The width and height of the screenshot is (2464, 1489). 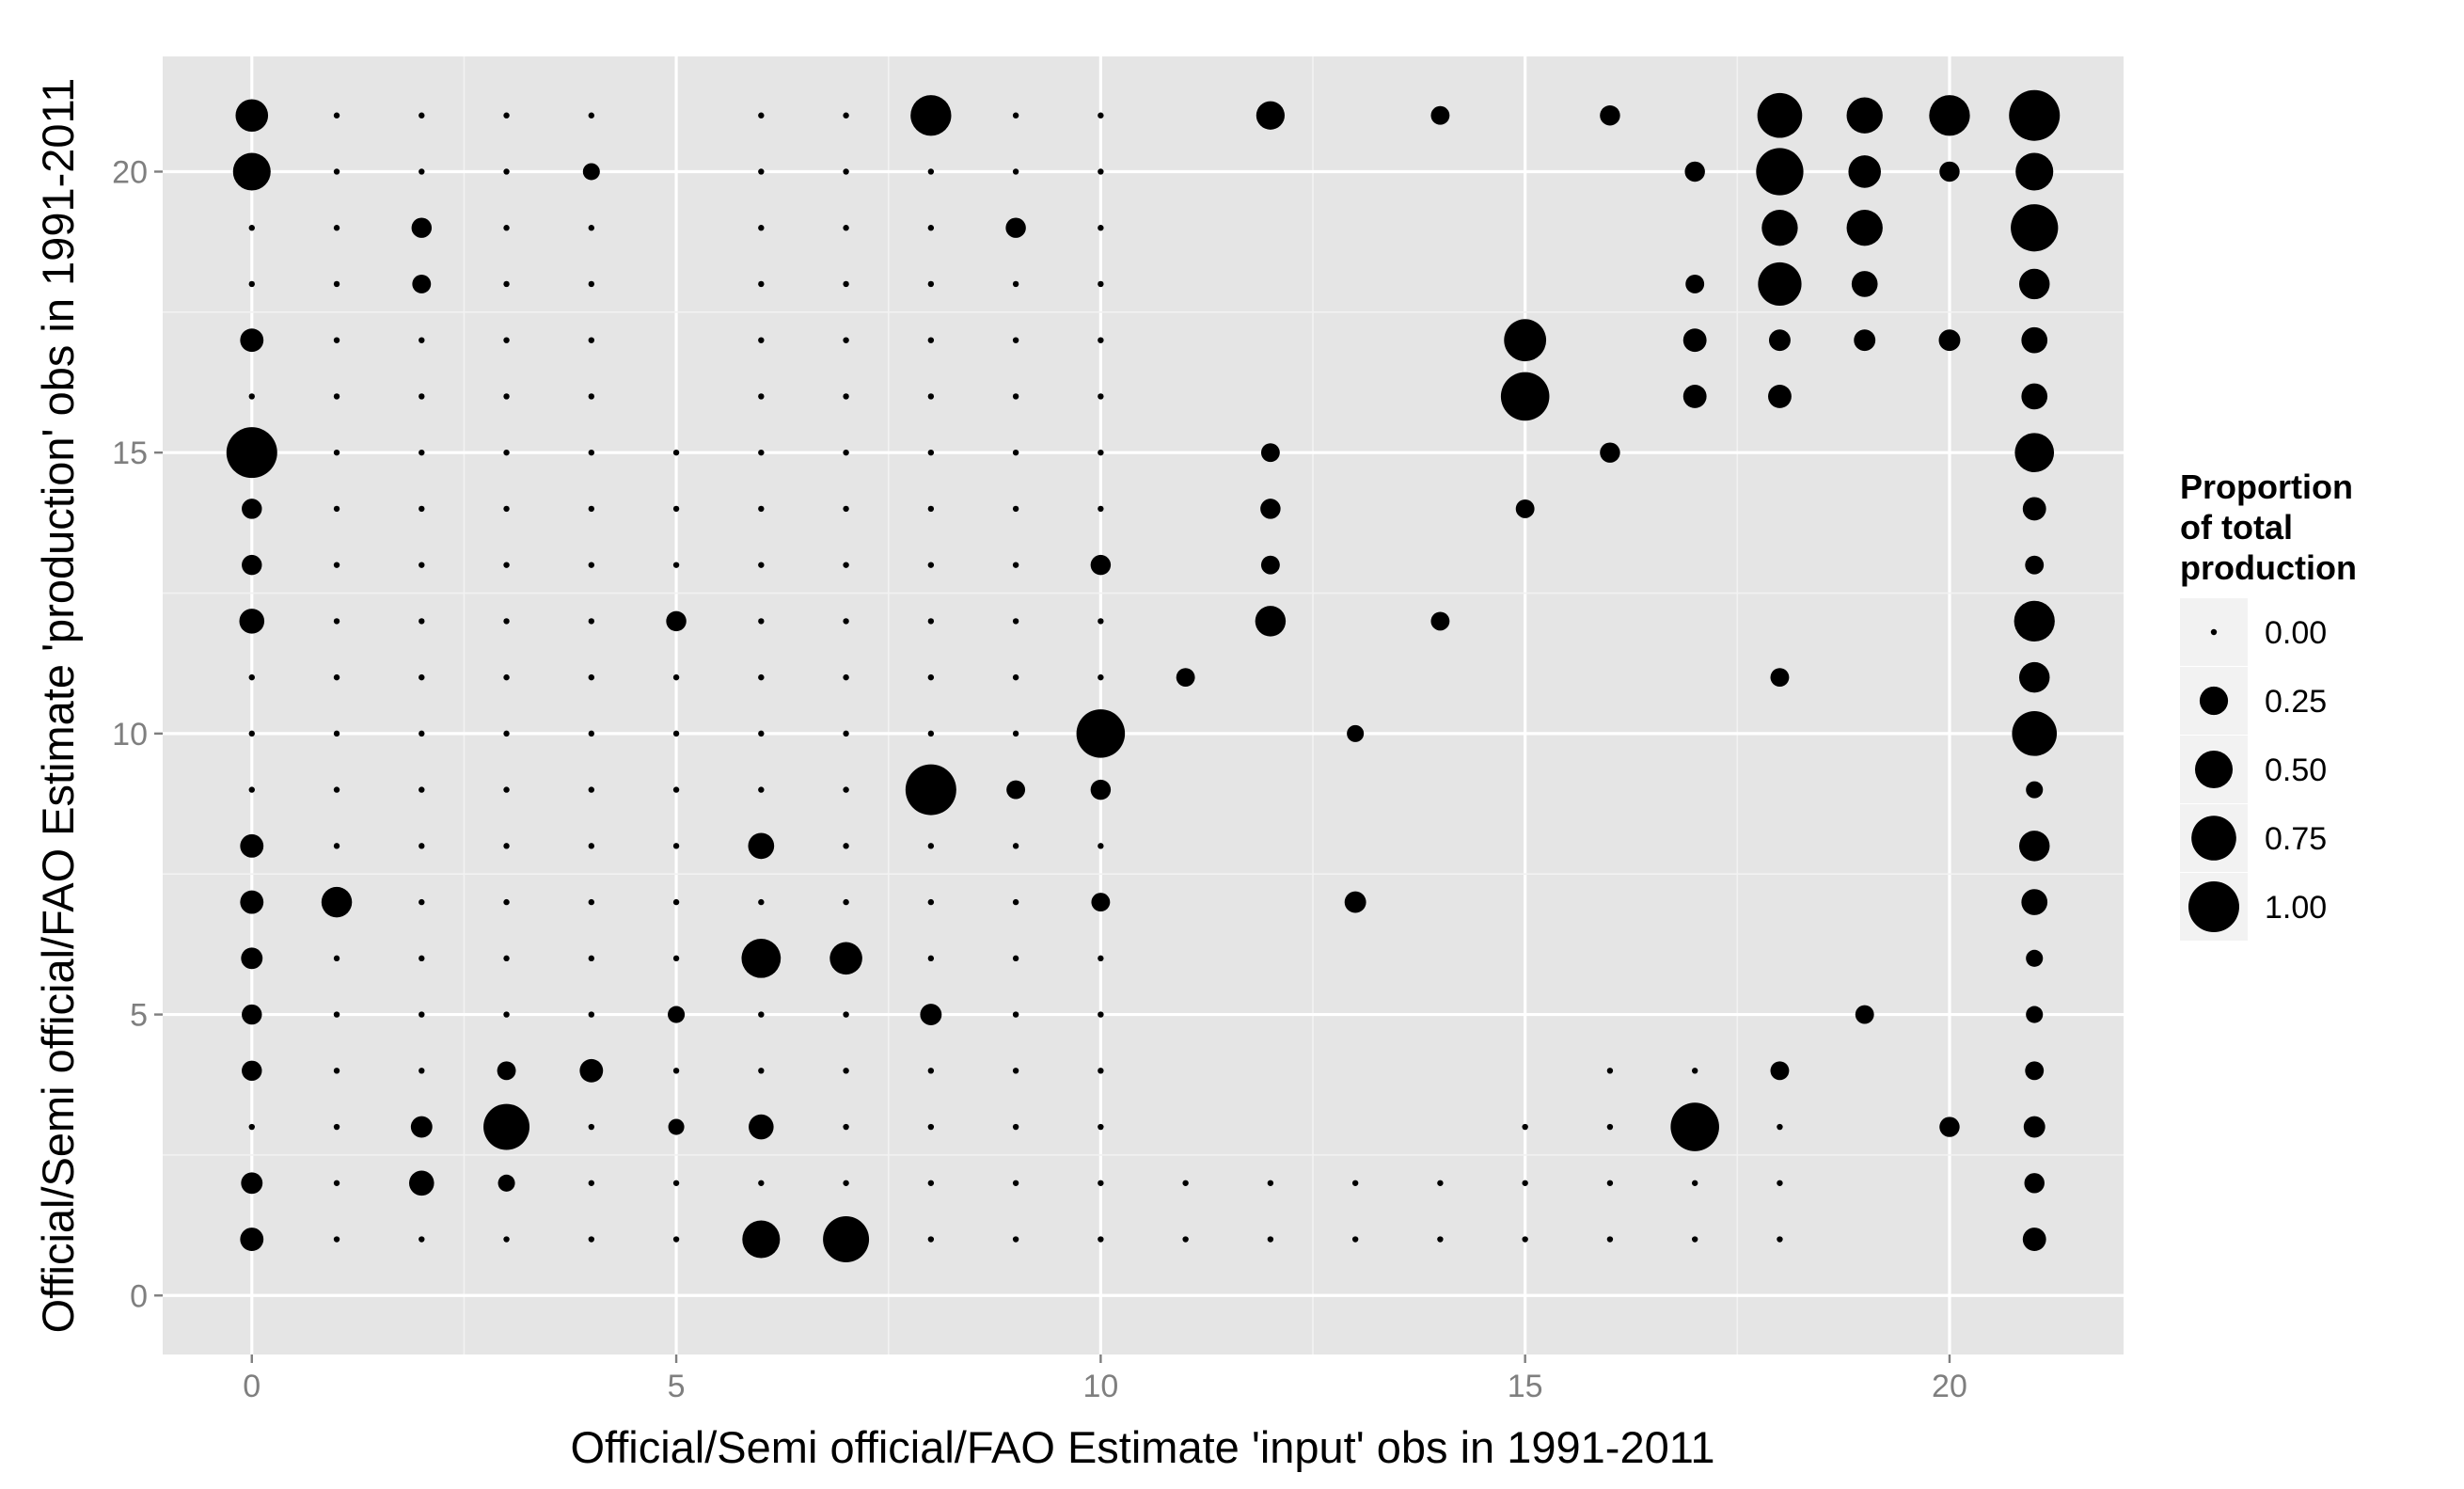 What do you see at coordinates (1949, 1387) in the screenshot?
I see `x-tick-label: 20` at bounding box center [1949, 1387].